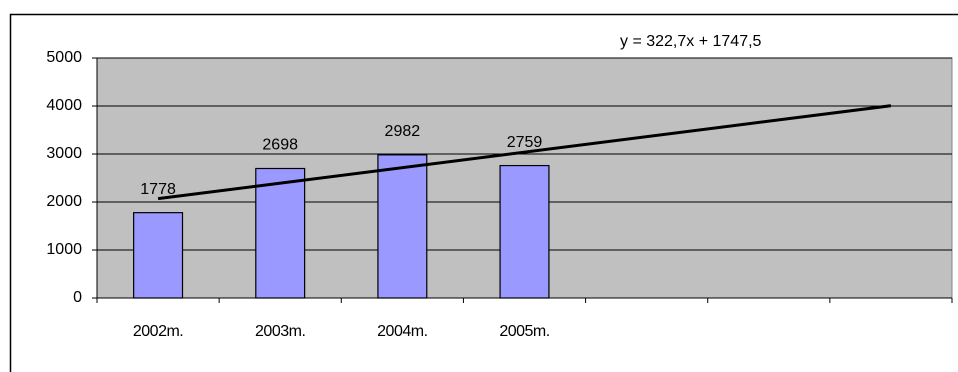 The image size is (958, 372). I want to click on y-tick-label: 3000, so click(64, 153).